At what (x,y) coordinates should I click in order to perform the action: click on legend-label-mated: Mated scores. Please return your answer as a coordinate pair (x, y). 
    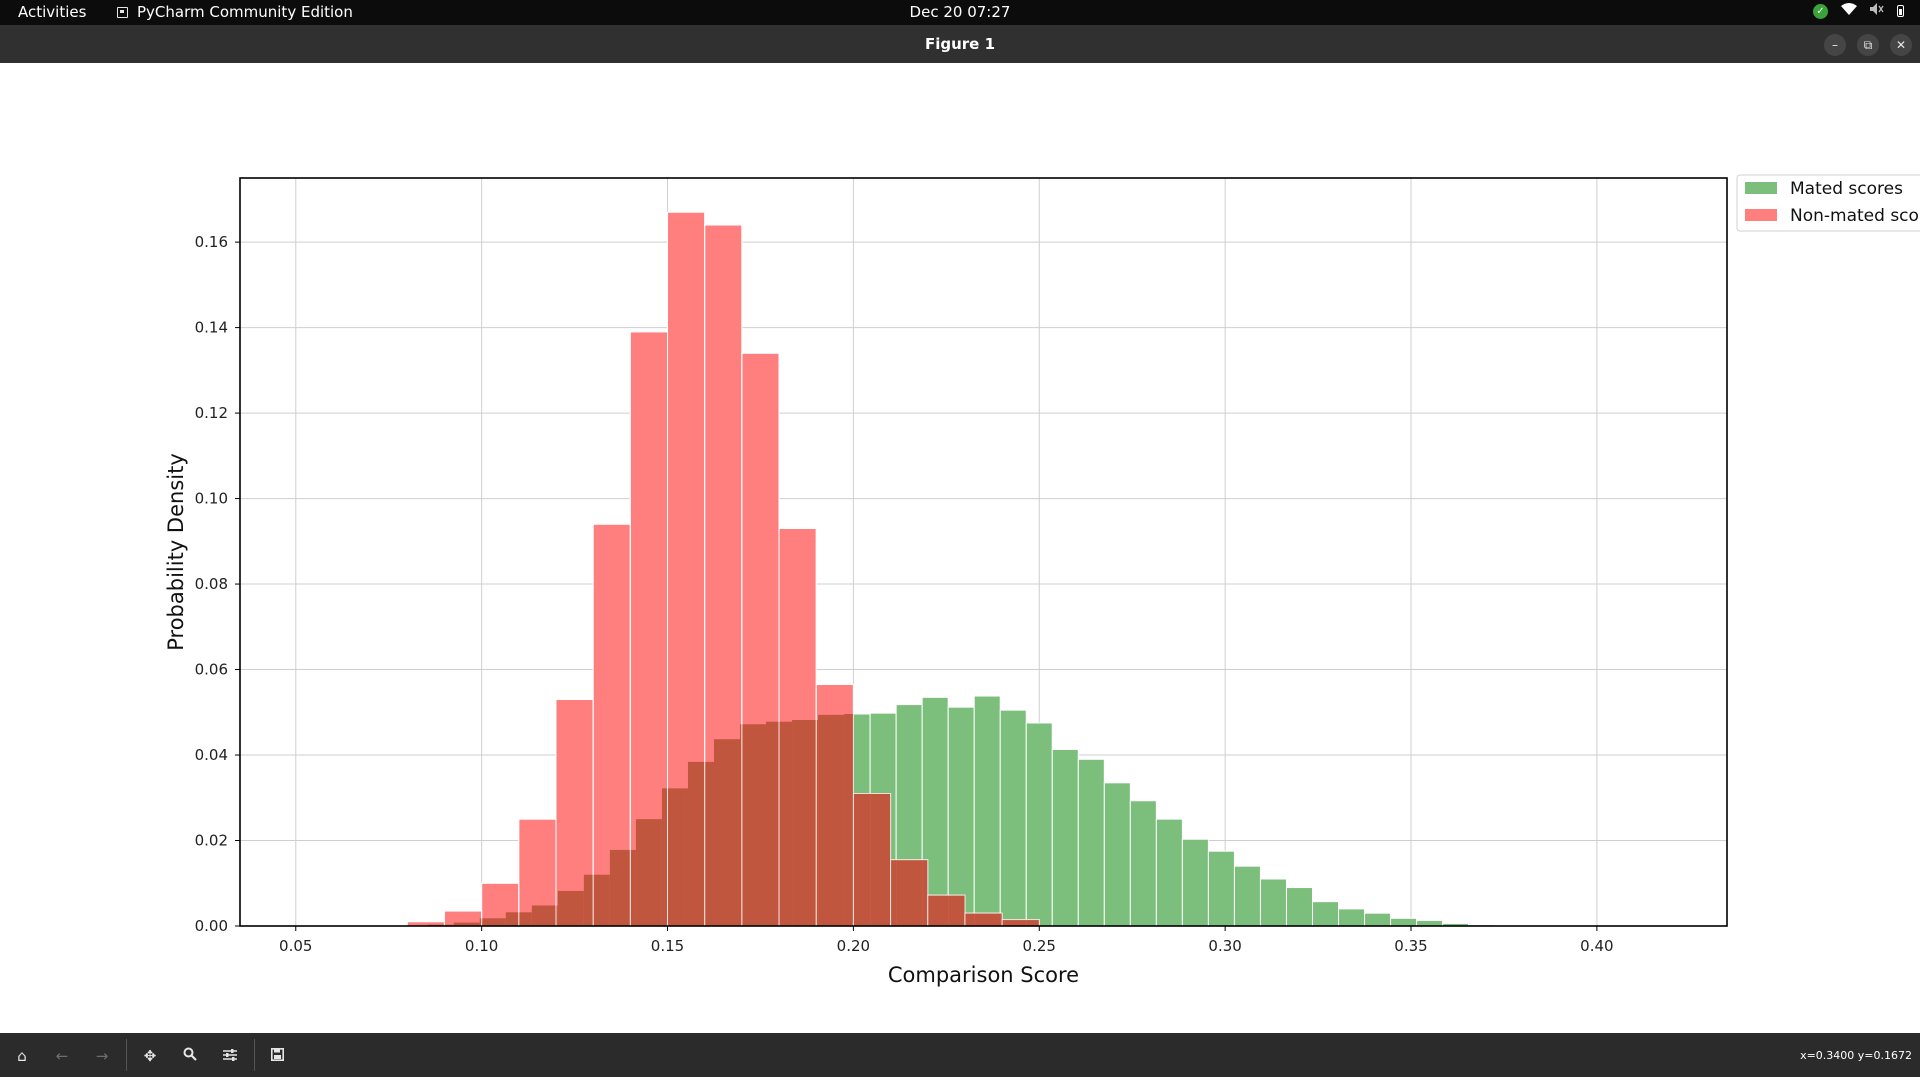
    Looking at the image, I should click on (1846, 189).